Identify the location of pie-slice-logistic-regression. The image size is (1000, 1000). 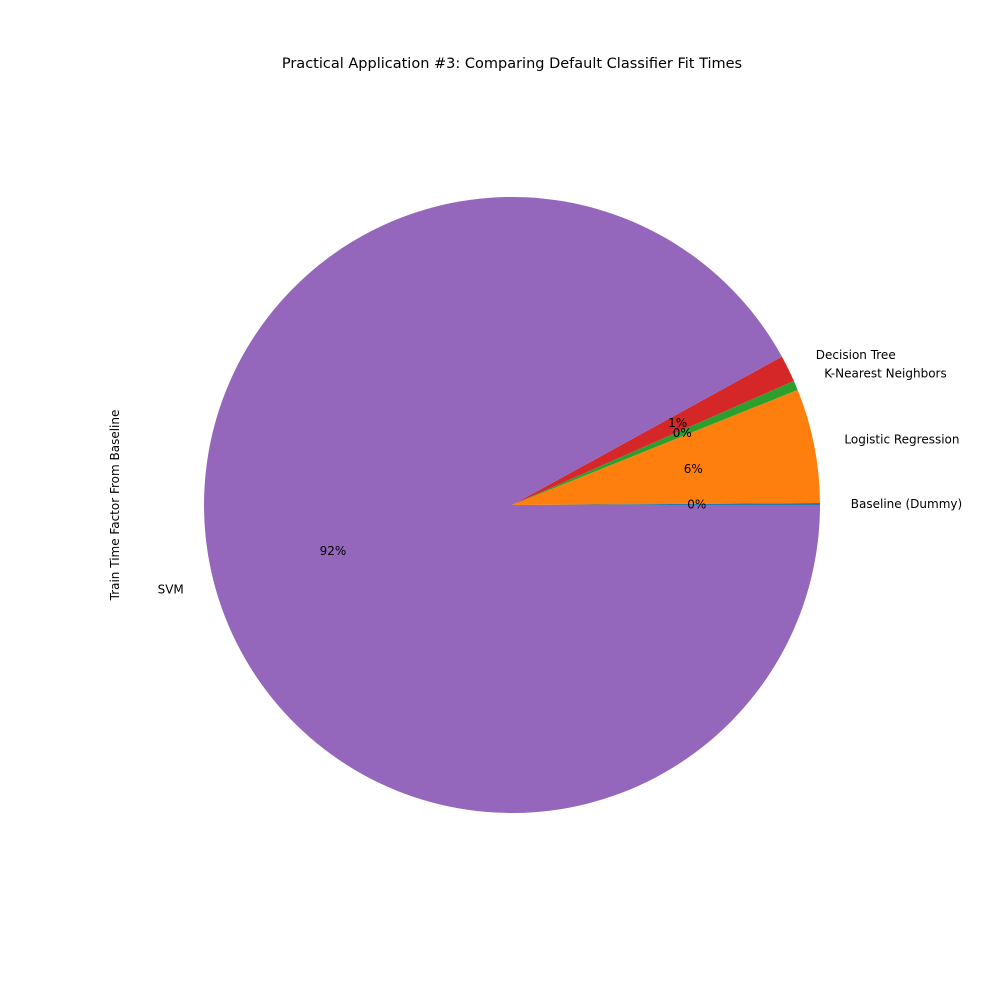
(666, 447).